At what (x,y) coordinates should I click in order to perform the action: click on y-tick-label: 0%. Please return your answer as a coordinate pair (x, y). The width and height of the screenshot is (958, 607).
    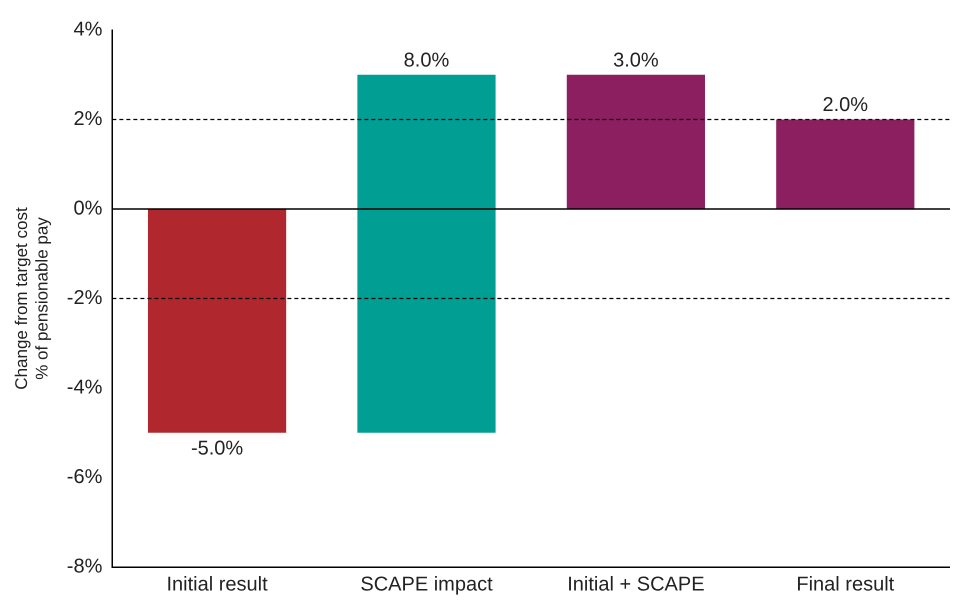
    Looking at the image, I should click on (88, 209).